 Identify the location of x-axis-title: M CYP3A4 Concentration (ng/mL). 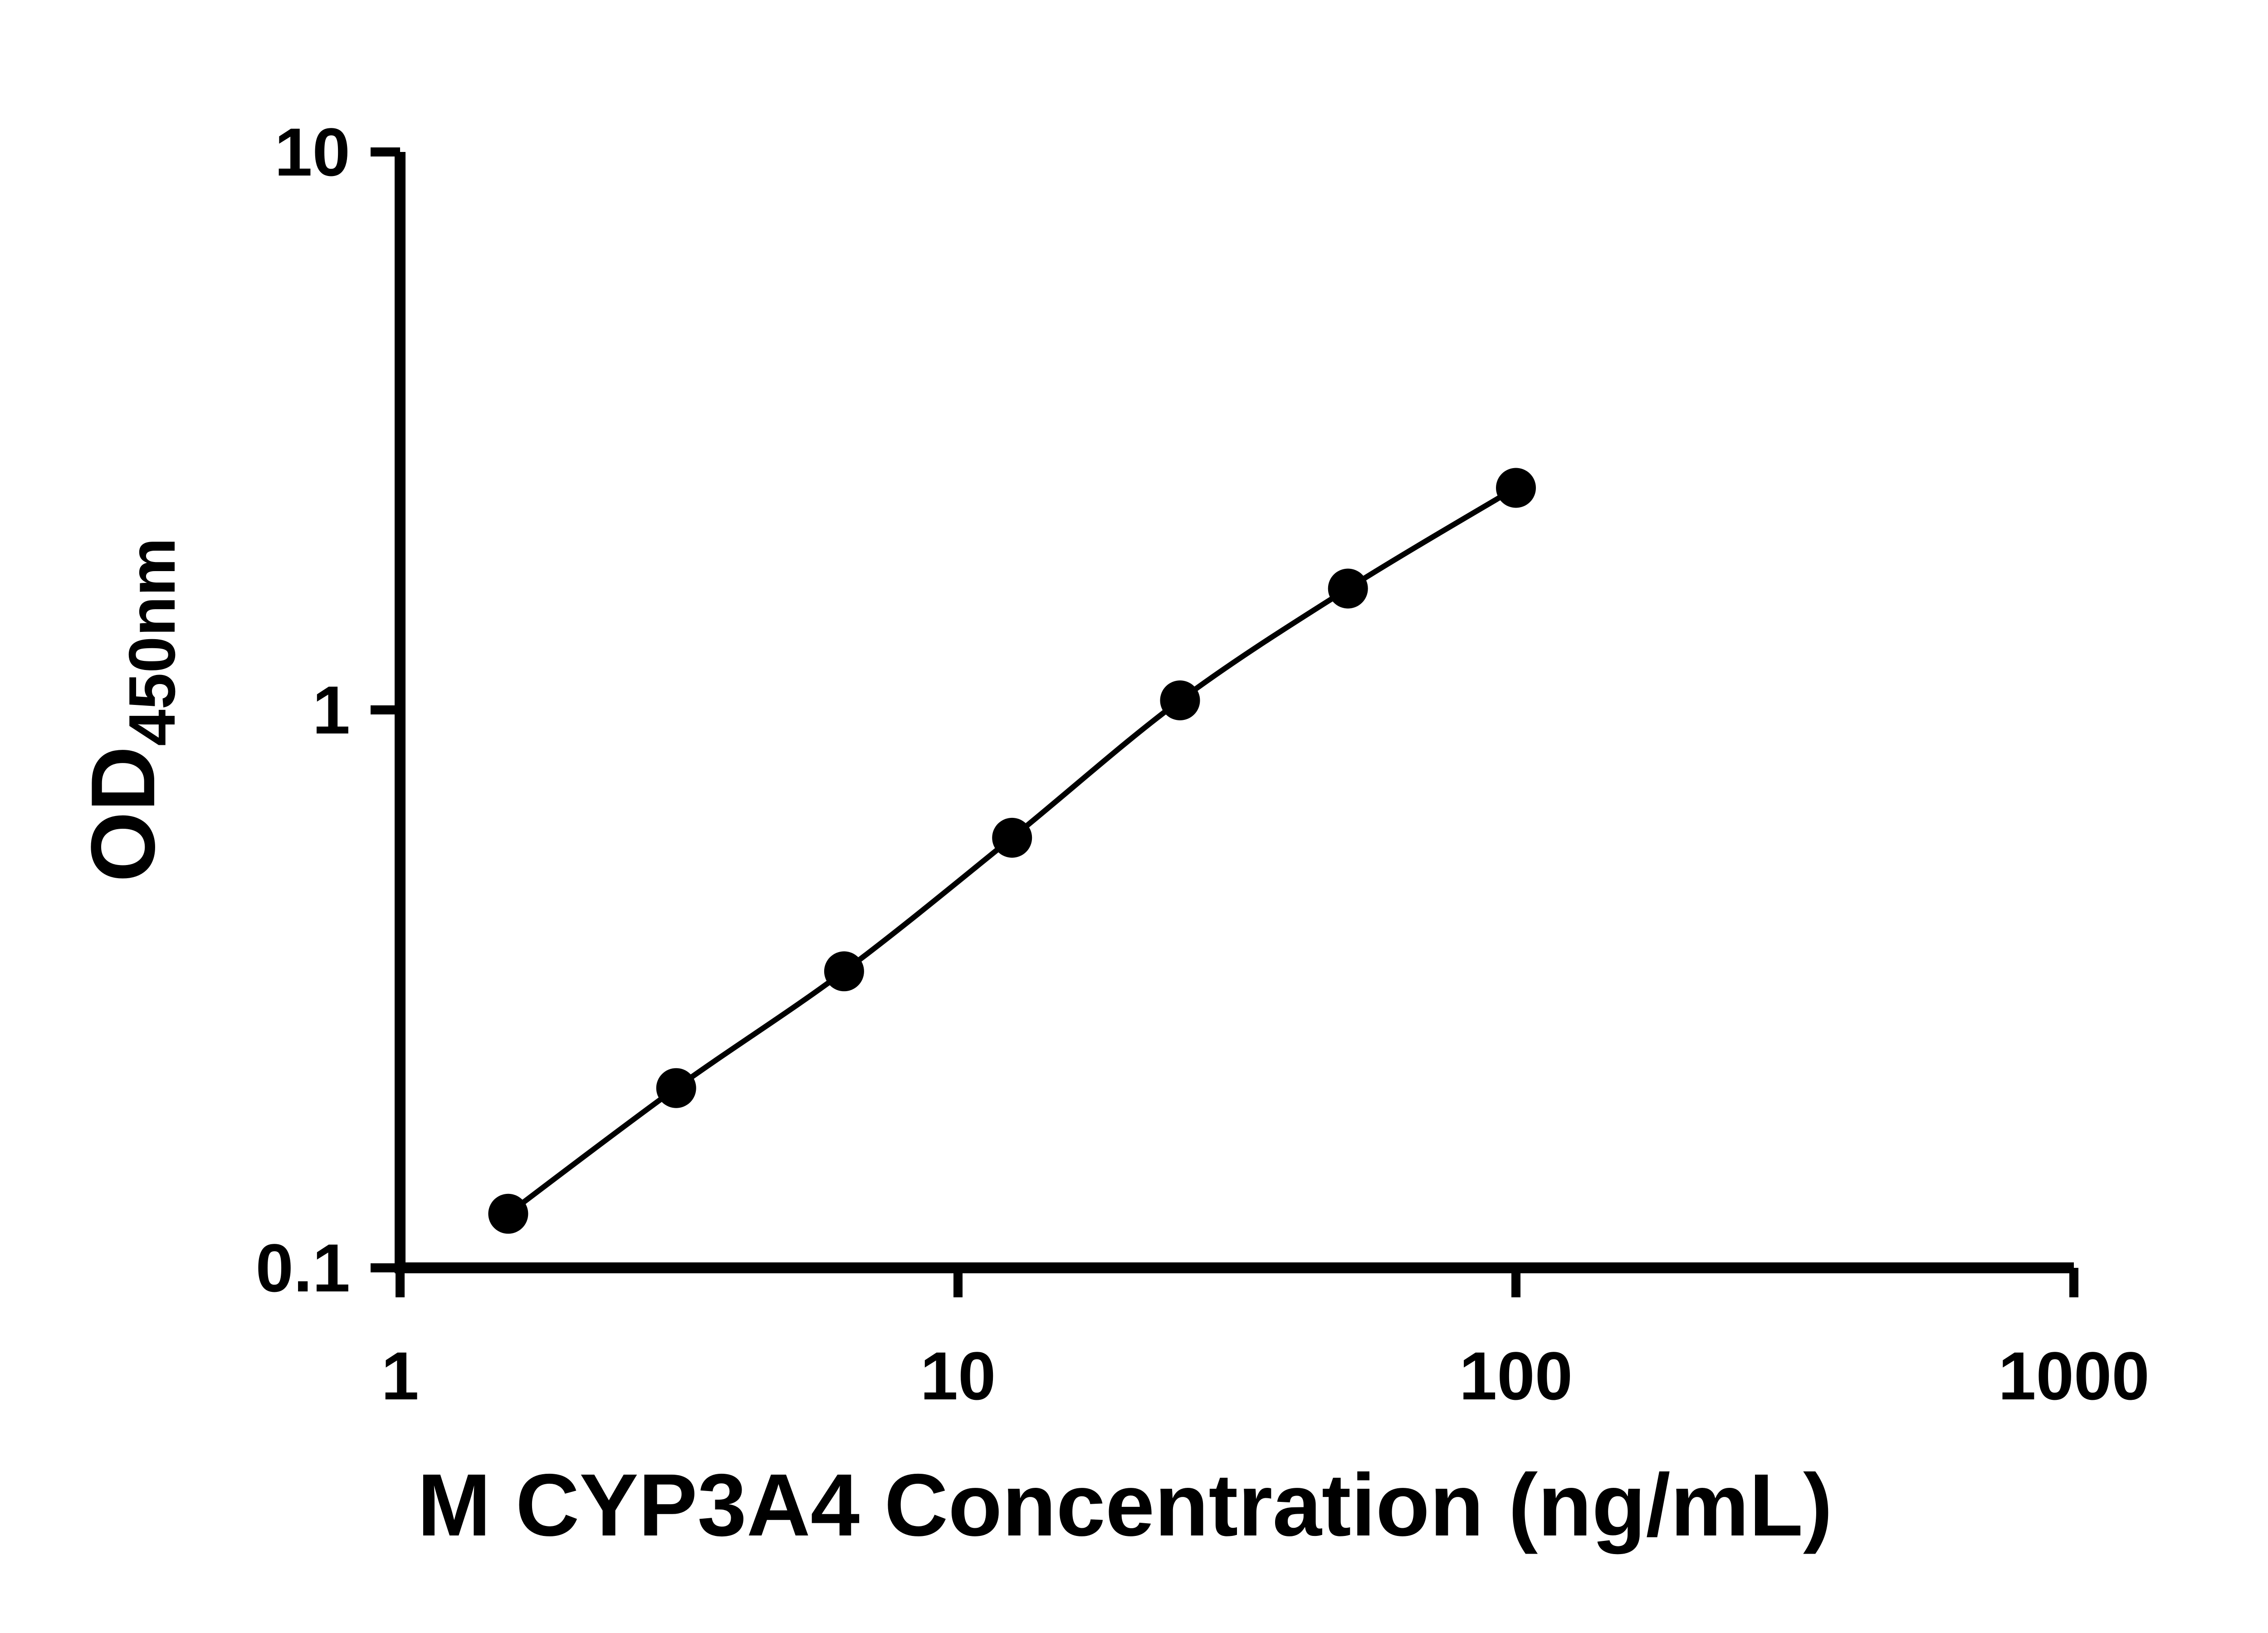
(1125, 1505).